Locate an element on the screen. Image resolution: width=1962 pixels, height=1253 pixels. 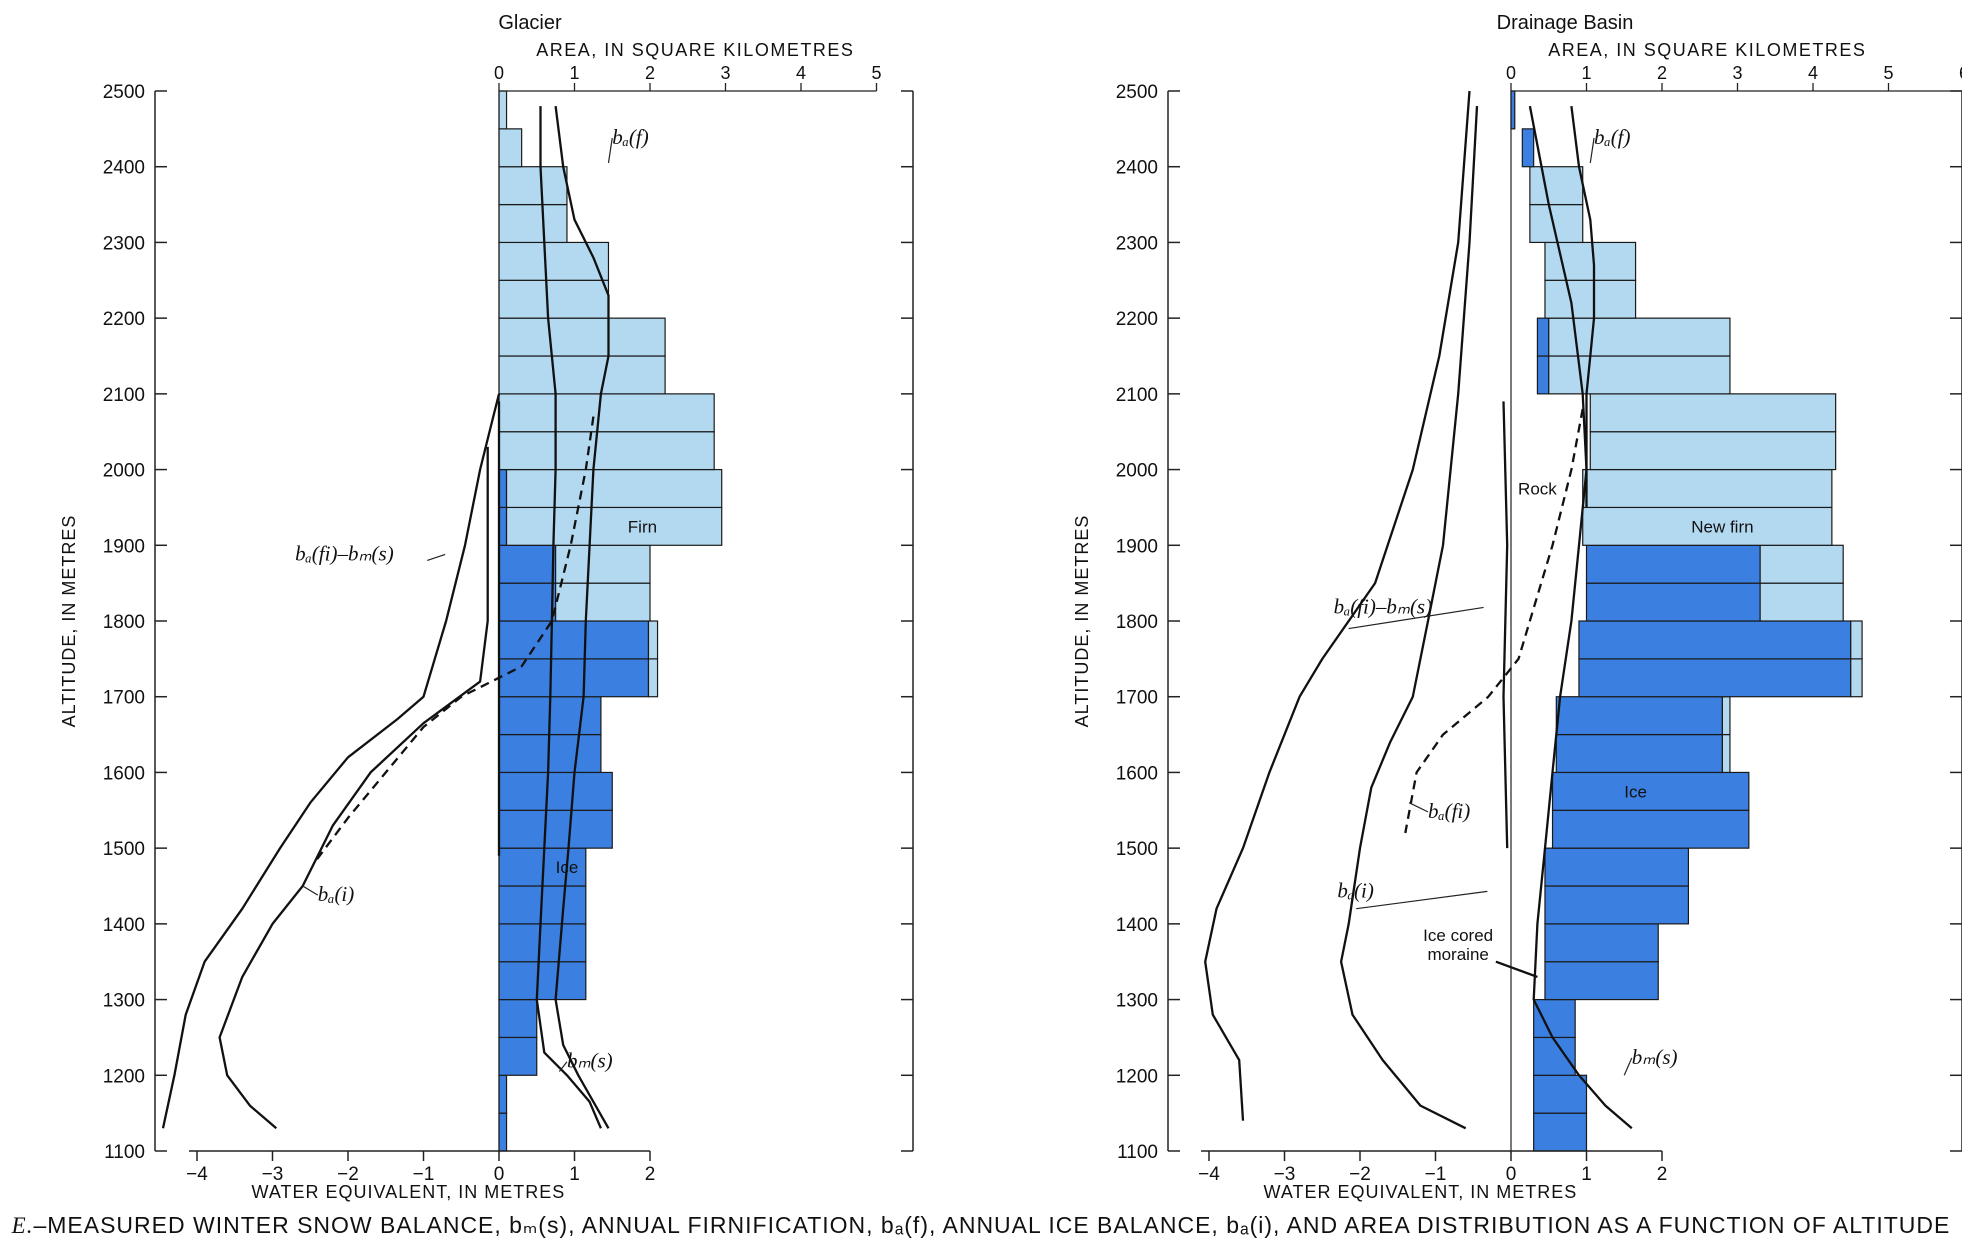
altitude-tick-label: 1100 is located at coordinates (1137, 1152).